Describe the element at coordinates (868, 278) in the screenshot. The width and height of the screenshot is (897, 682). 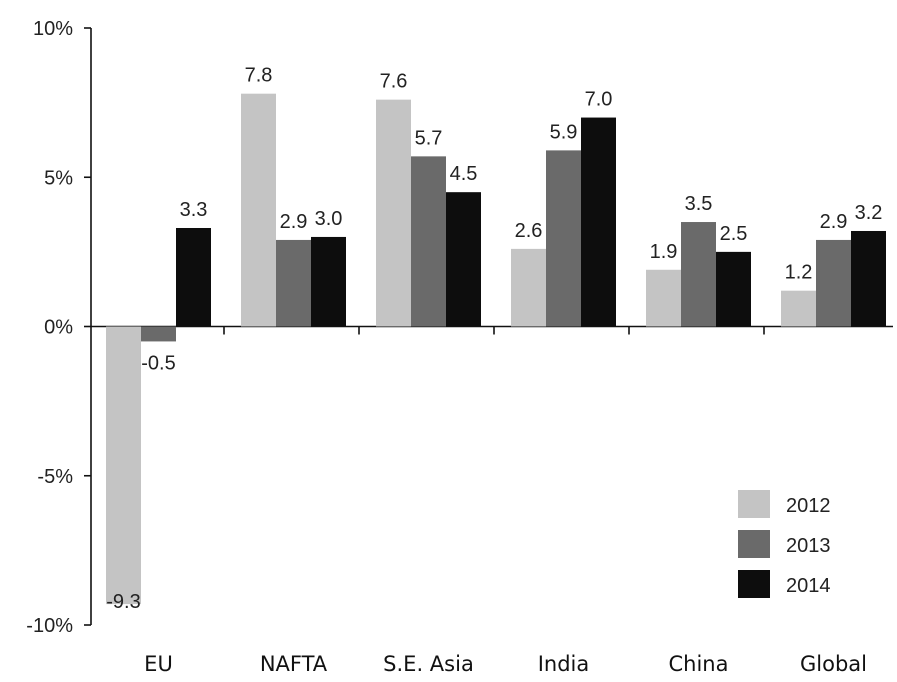
I see `bar-2014-global` at that location.